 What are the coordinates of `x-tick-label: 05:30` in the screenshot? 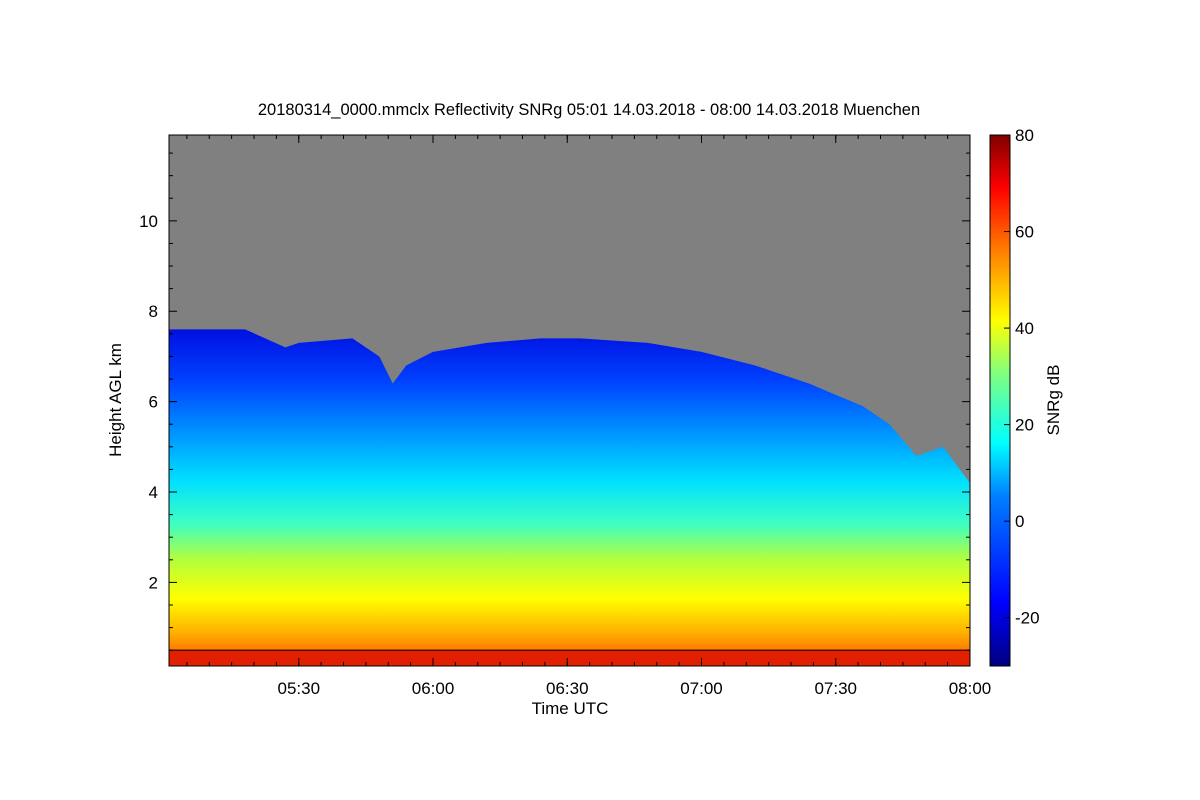 It's located at (298, 688).